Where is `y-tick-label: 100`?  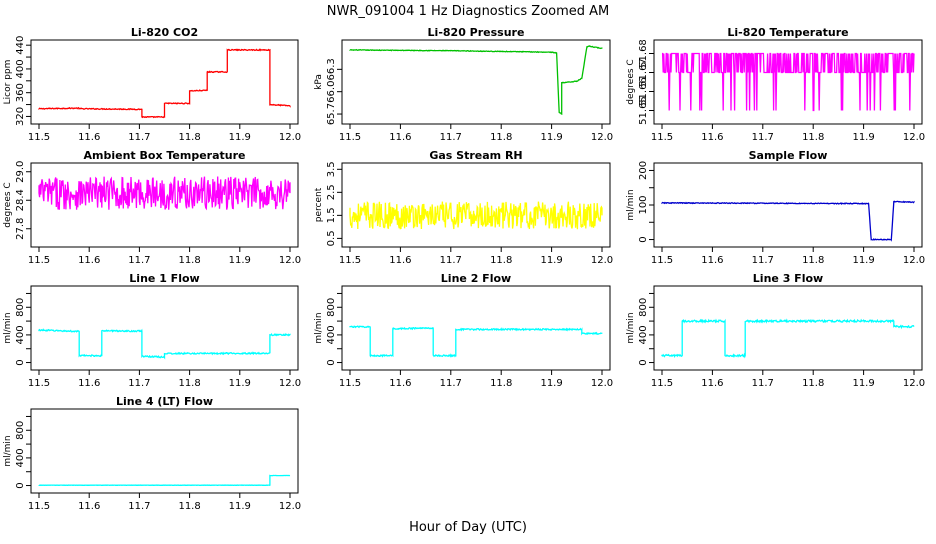 y-tick-label: 100 is located at coordinates (643, 204).